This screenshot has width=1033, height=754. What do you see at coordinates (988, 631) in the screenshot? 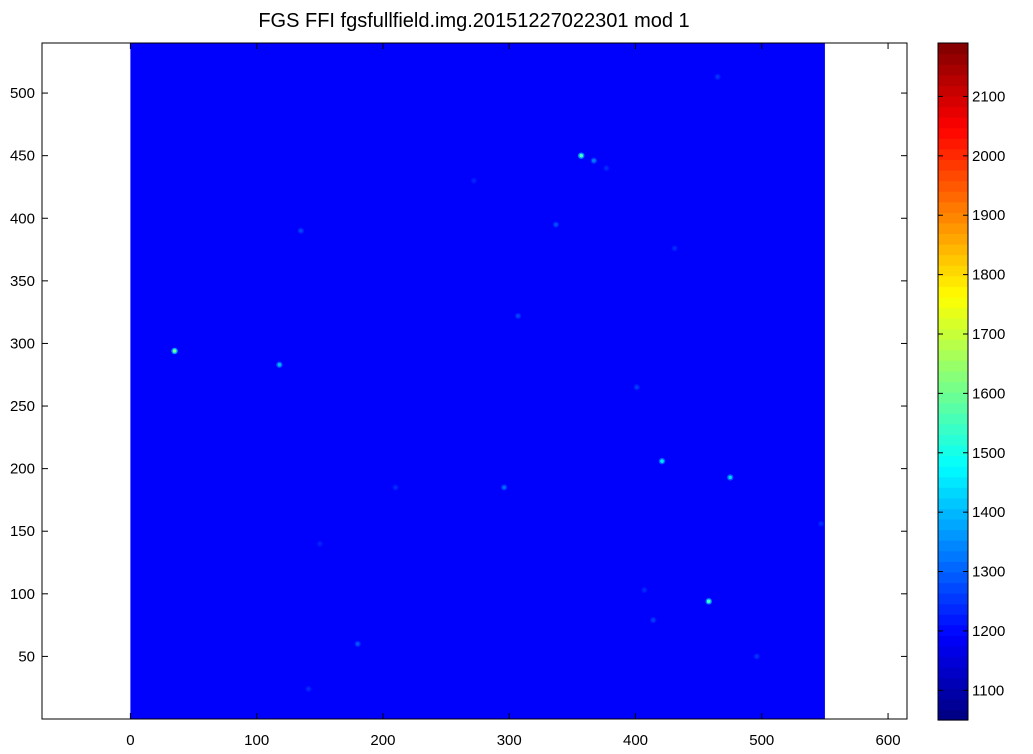
I see `colorbar-tick-label: 1200` at bounding box center [988, 631].